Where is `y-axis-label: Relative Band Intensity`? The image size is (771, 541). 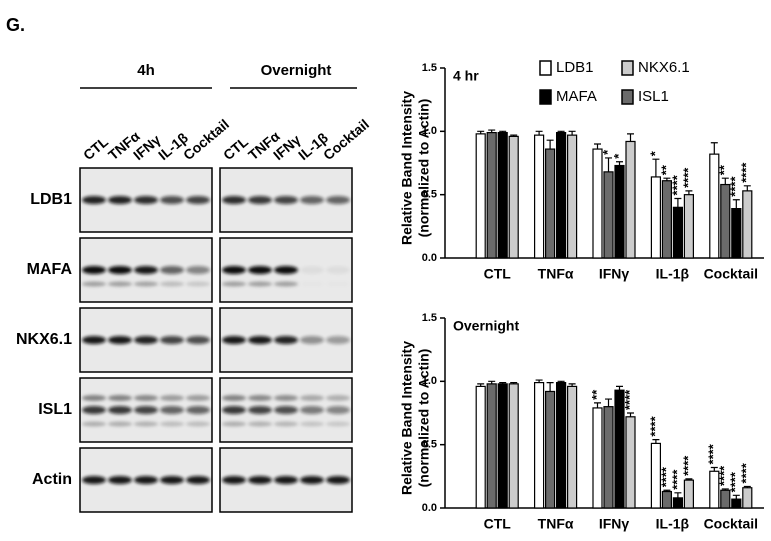 y-axis-label: Relative Band Intensity is located at coordinates (407, 418).